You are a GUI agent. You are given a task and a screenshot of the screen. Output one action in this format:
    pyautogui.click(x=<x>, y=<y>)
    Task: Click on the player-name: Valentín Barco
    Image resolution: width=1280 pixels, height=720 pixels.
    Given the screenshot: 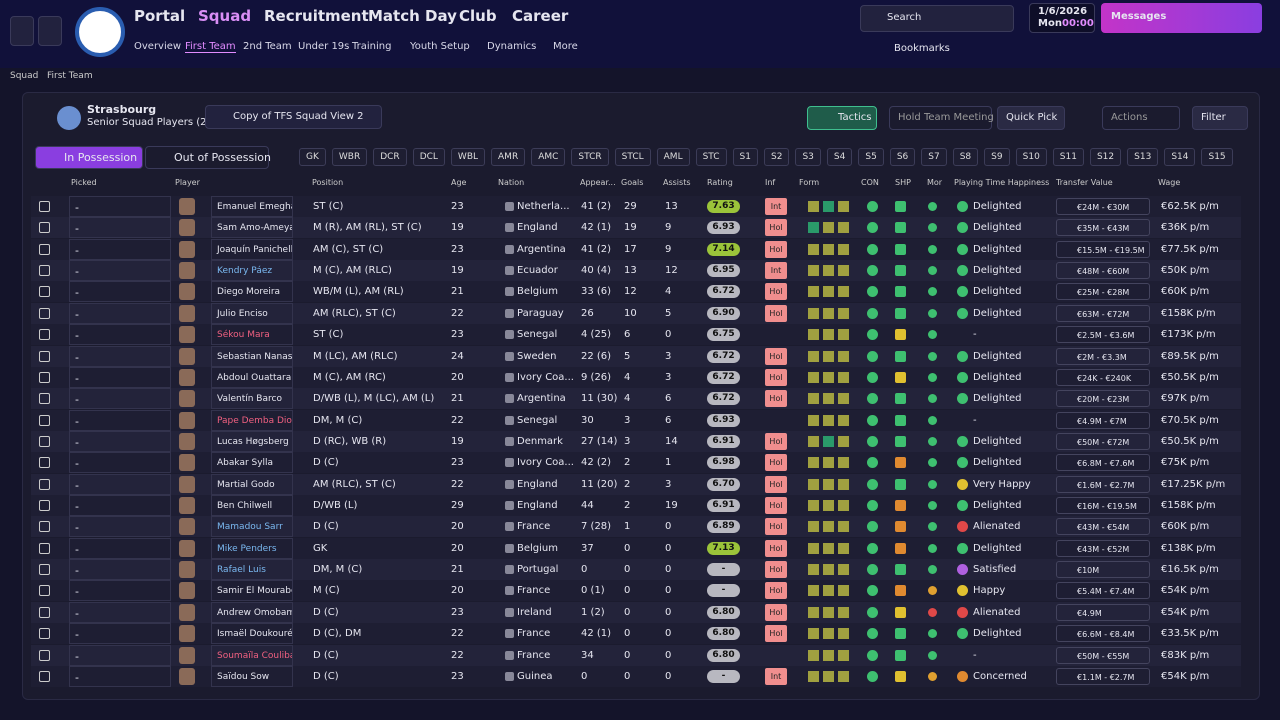 What is the action you would take?
    pyautogui.click(x=252, y=399)
    